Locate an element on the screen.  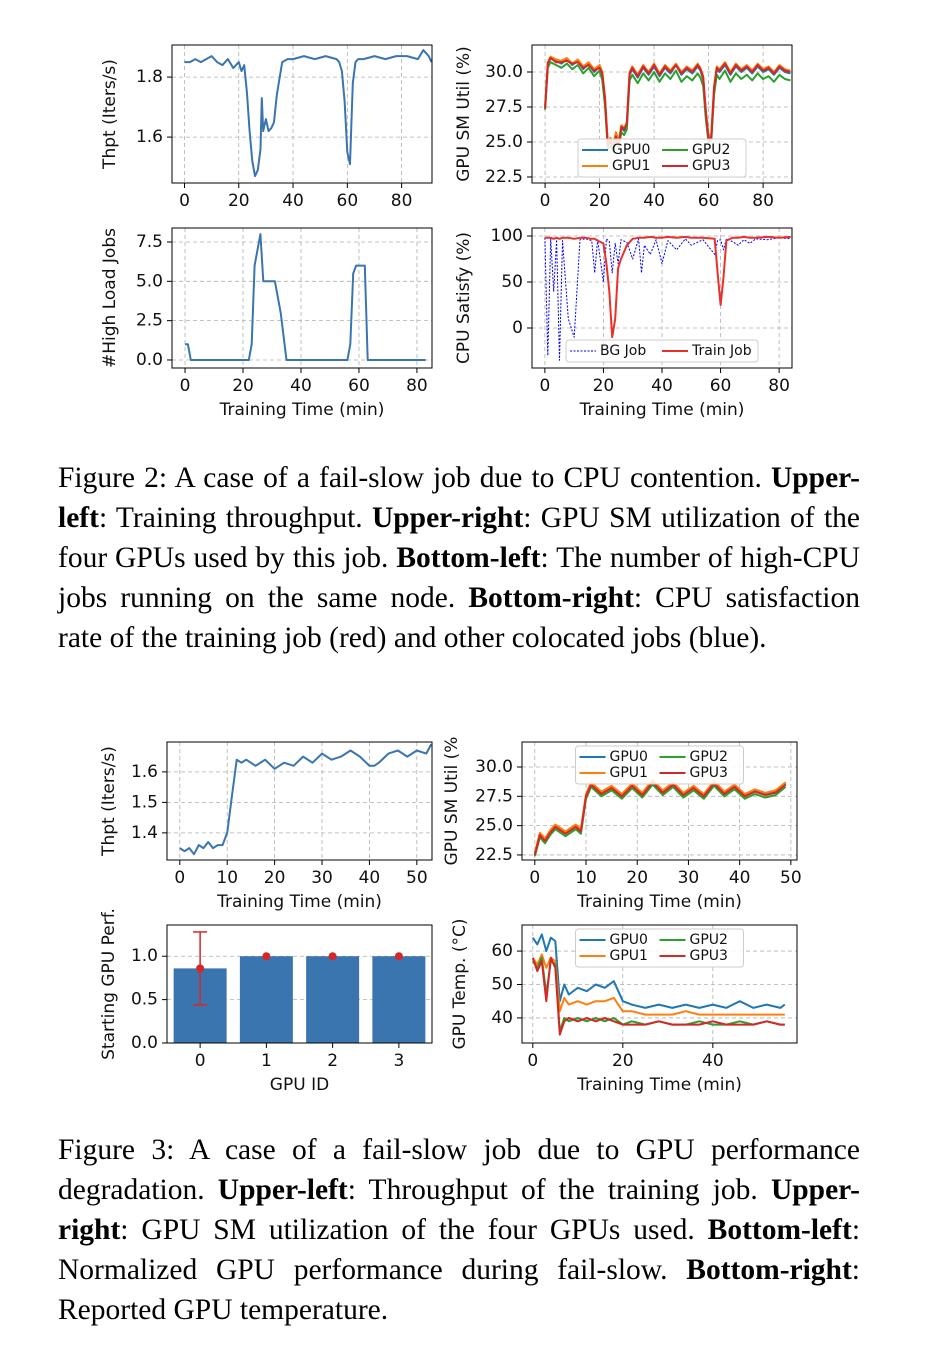
y-tick-label: 22.5 is located at coordinates (494, 855).